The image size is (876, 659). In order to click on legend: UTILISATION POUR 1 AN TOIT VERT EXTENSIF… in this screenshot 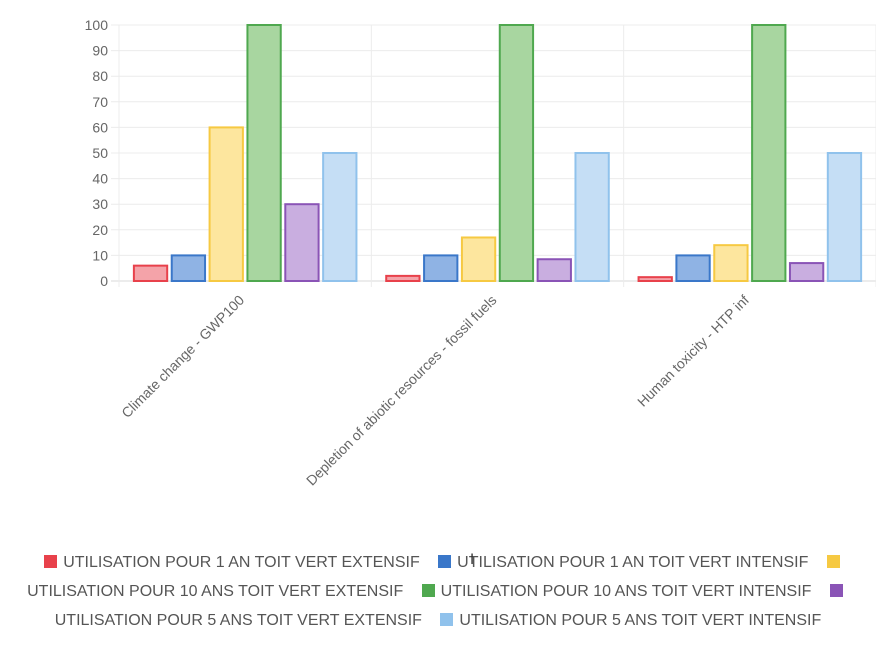, I will do `click(438, 591)`.